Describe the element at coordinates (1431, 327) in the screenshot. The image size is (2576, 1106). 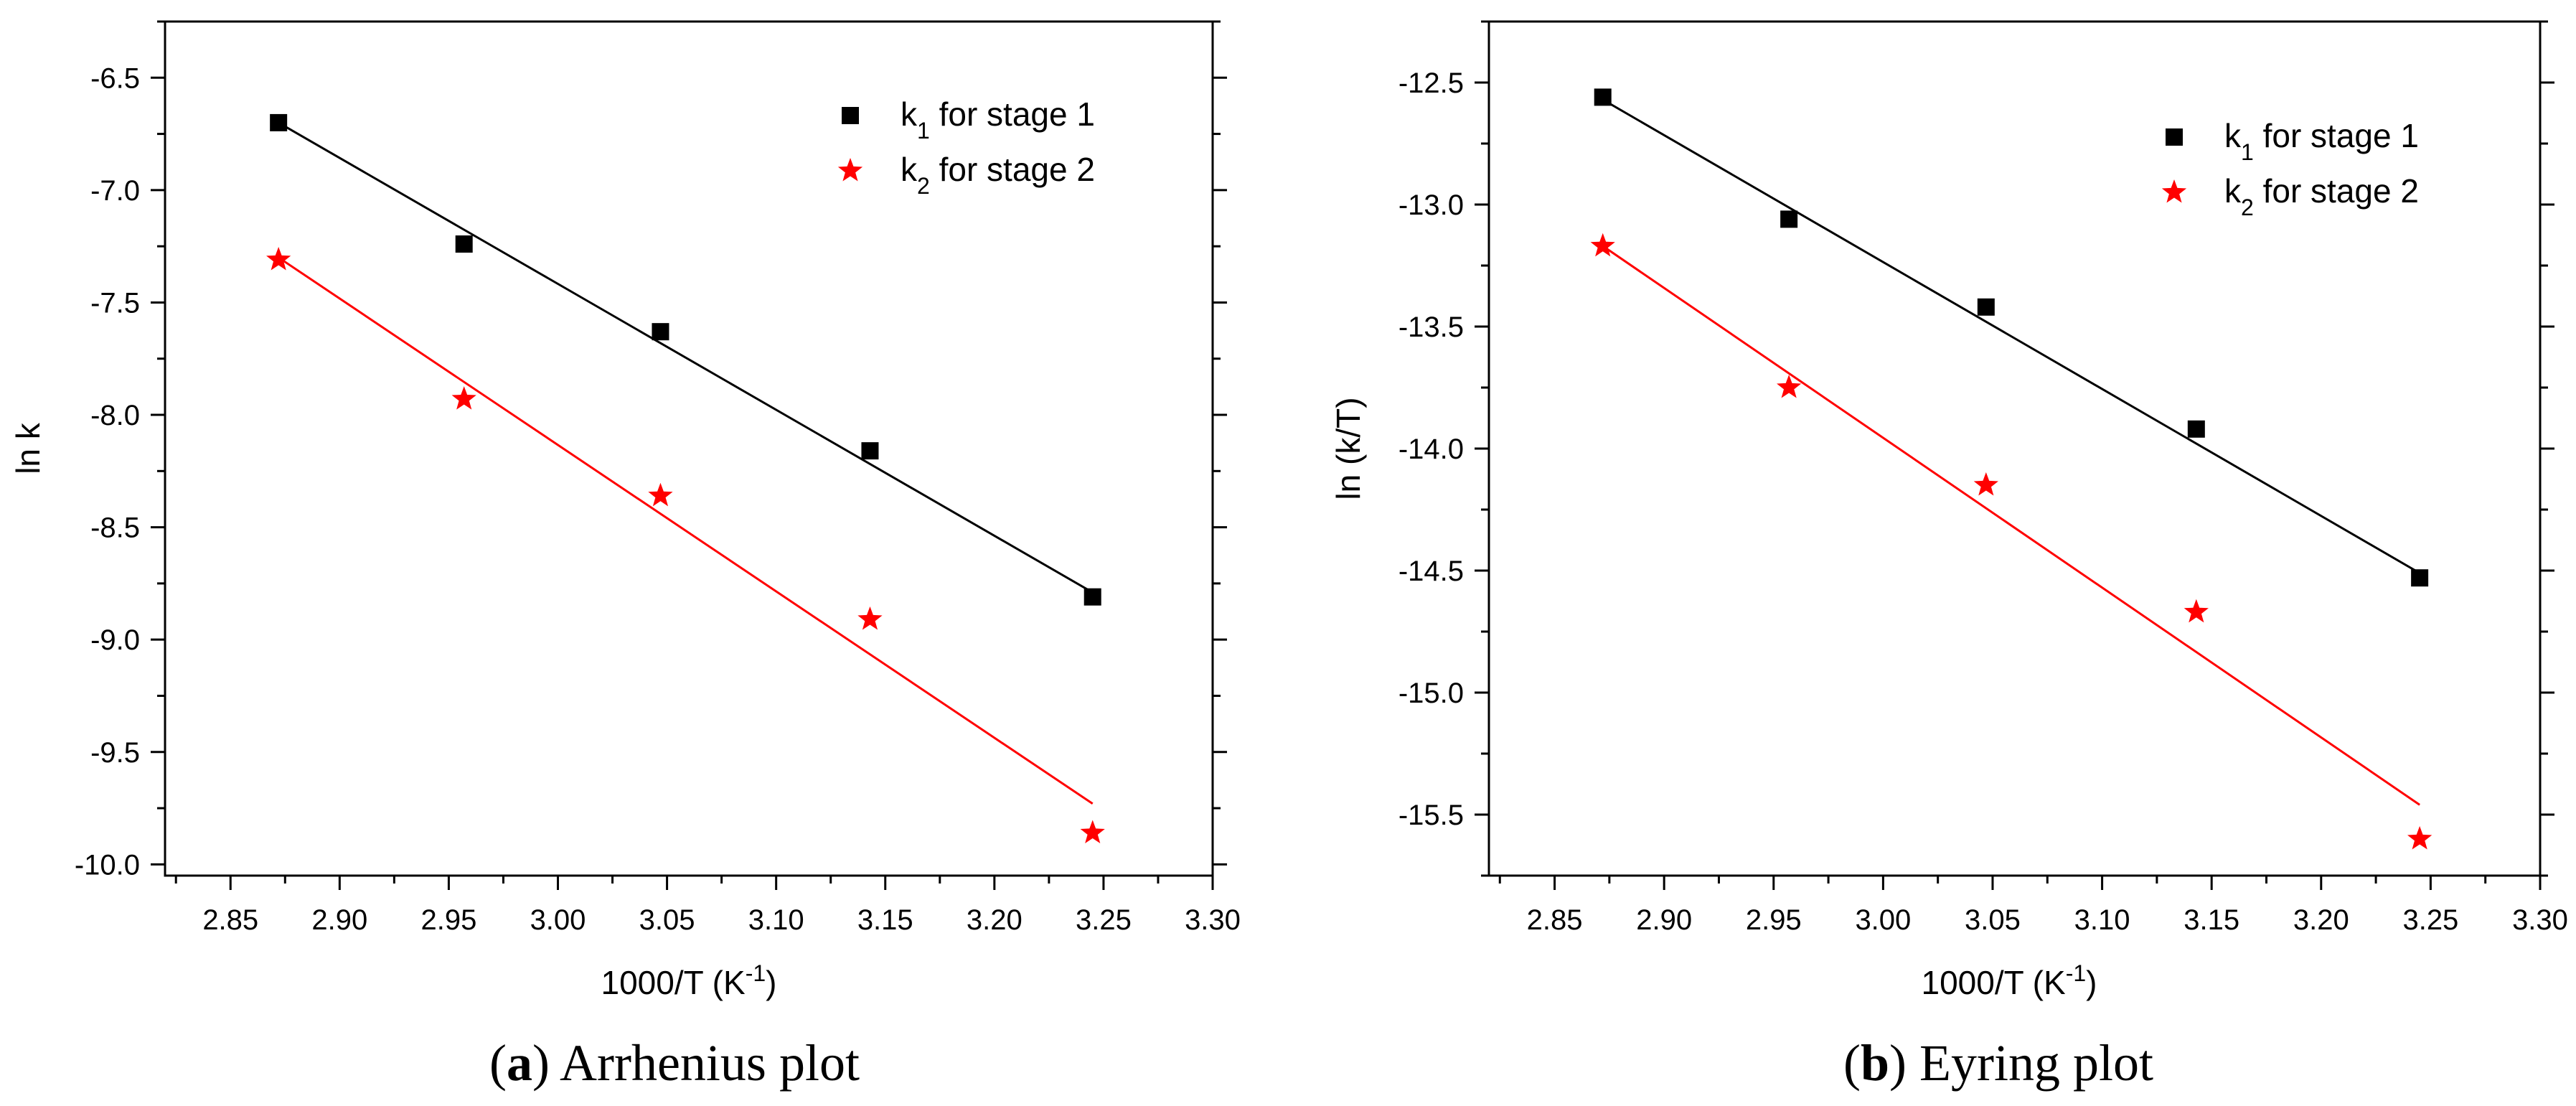
I see `y-tick-label: -13.5` at that location.